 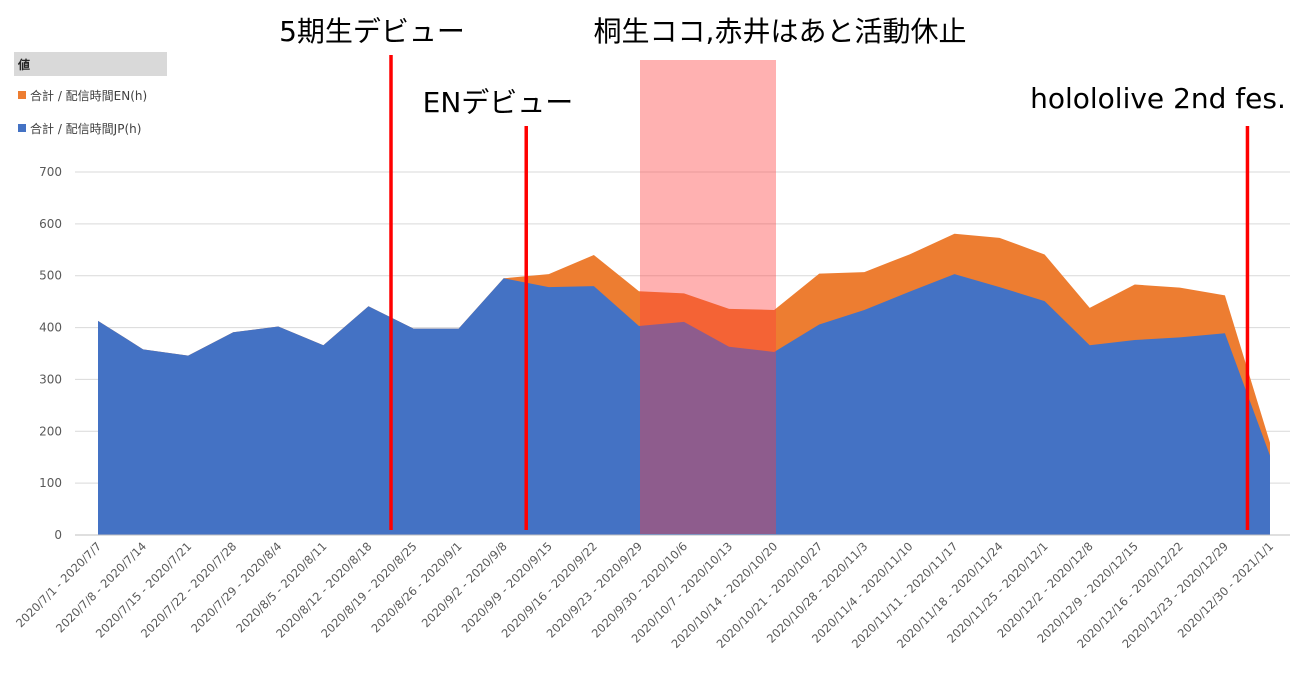 I want to click on x-tick-label: 2020/9/9 - 2020/9/15, so click(x=507, y=587).